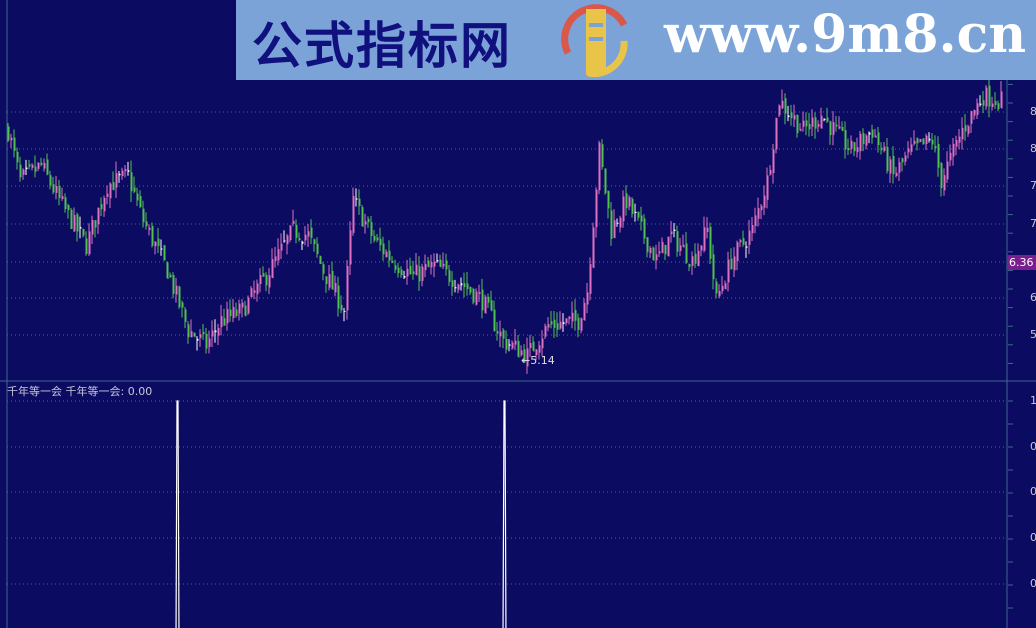  I want to click on watermark-url: www.9m8.cn, so click(845, 34).